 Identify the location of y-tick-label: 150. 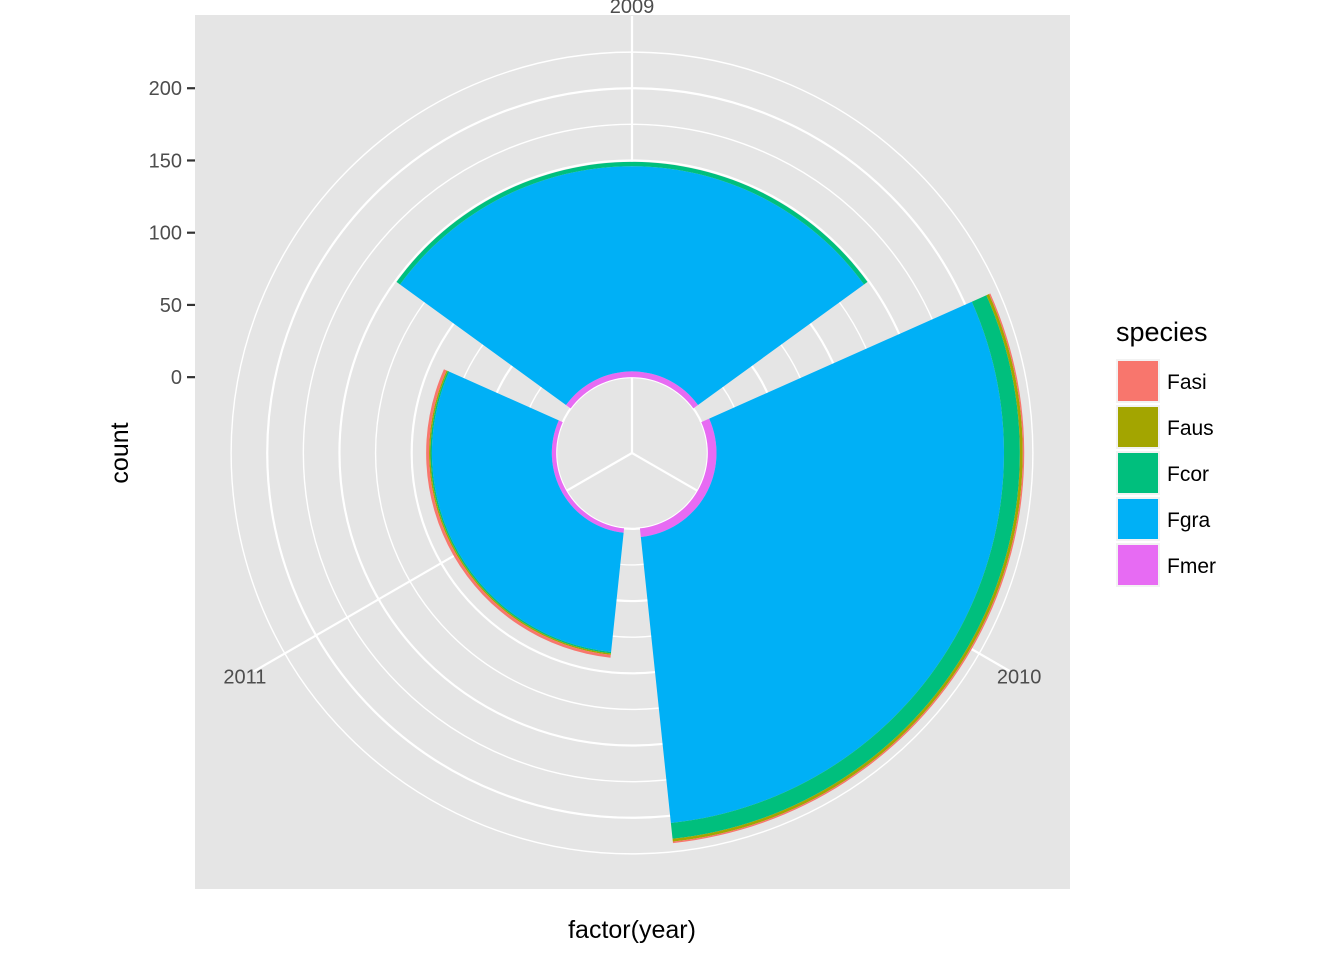
(165, 161).